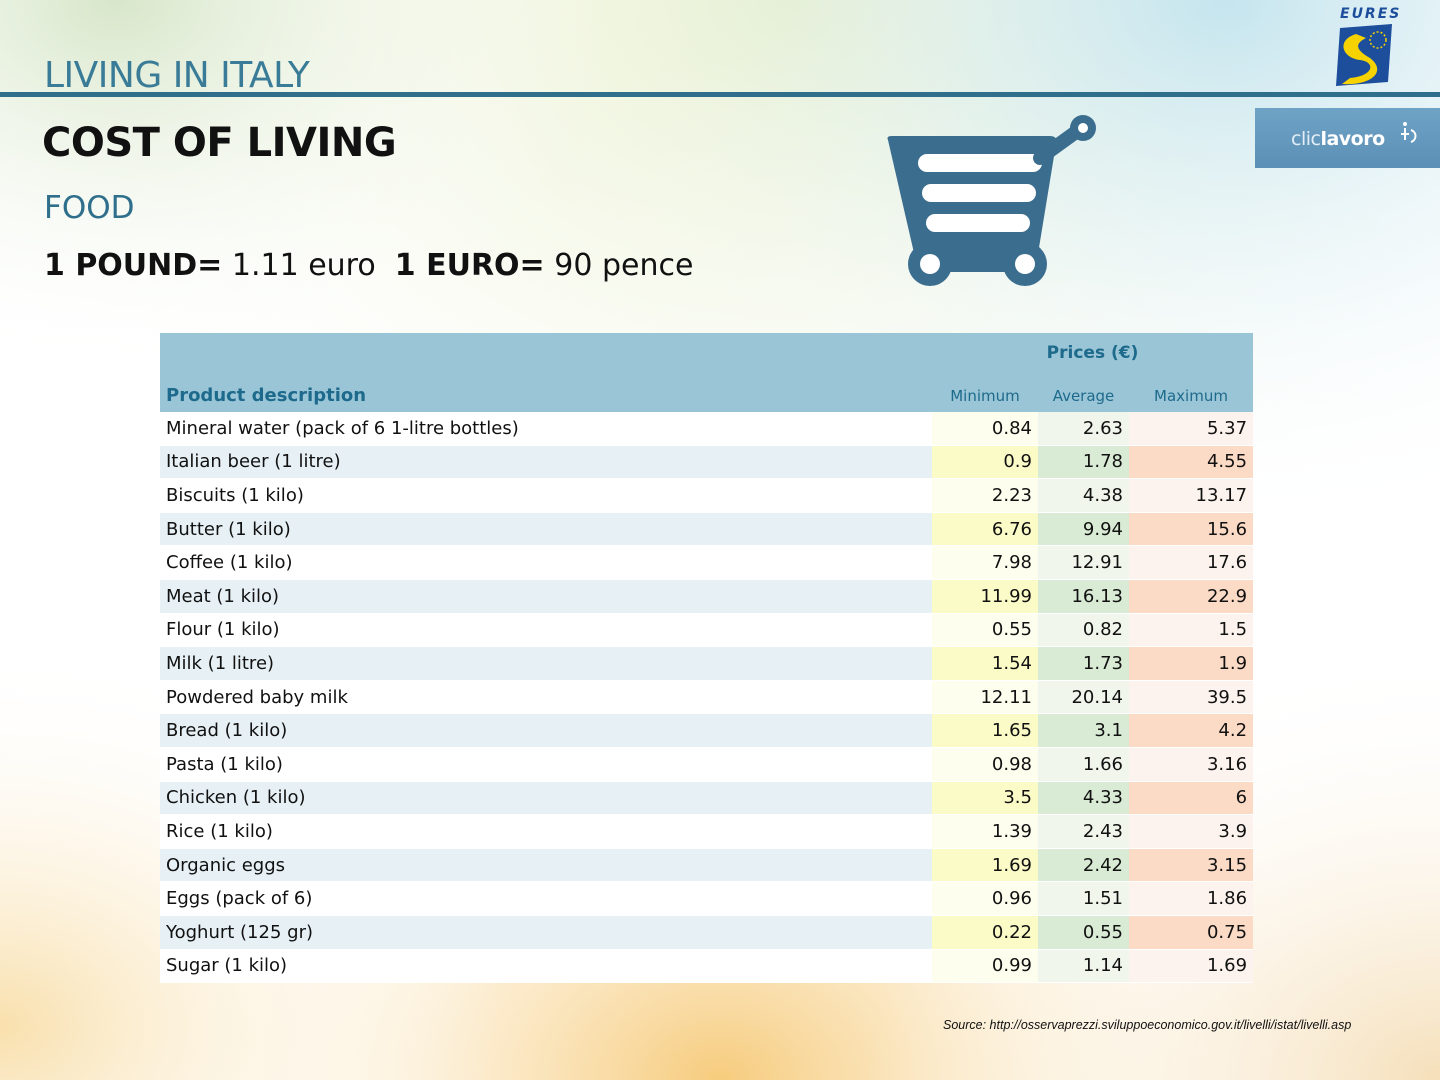 The width and height of the screenshot is (1440, 1080). I want to click on minimum-price: 0.22, so click(985, 932).